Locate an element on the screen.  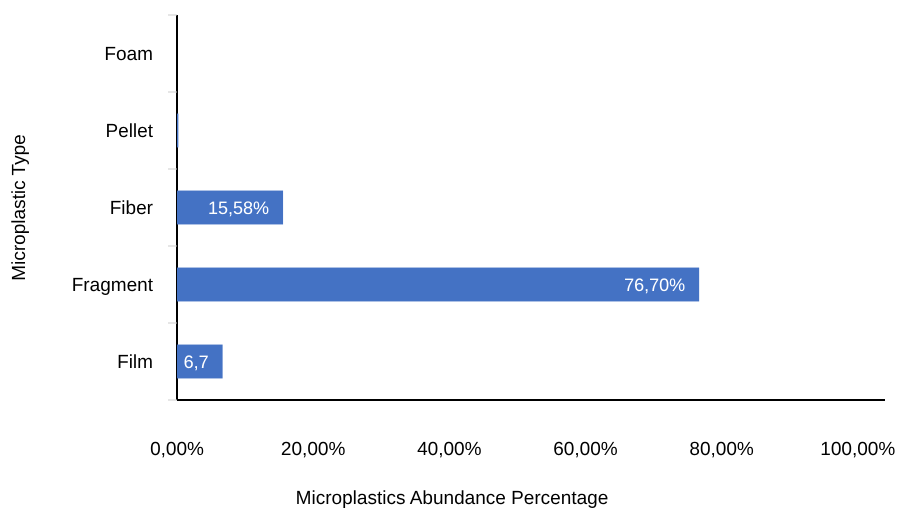
x-tick-label: 0,00% is located at coordinates (177, 449).